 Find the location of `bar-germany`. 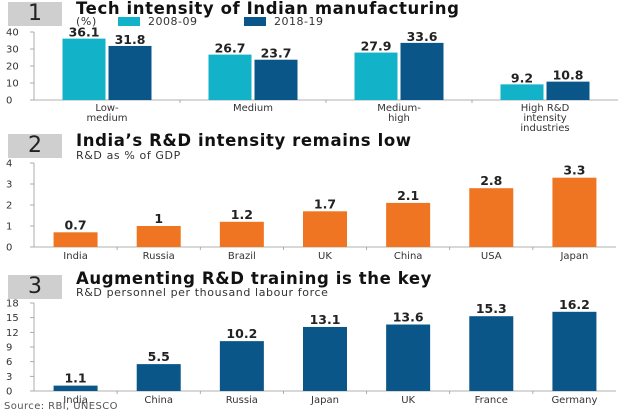

bar-germany is located at coordinates (574, 351).